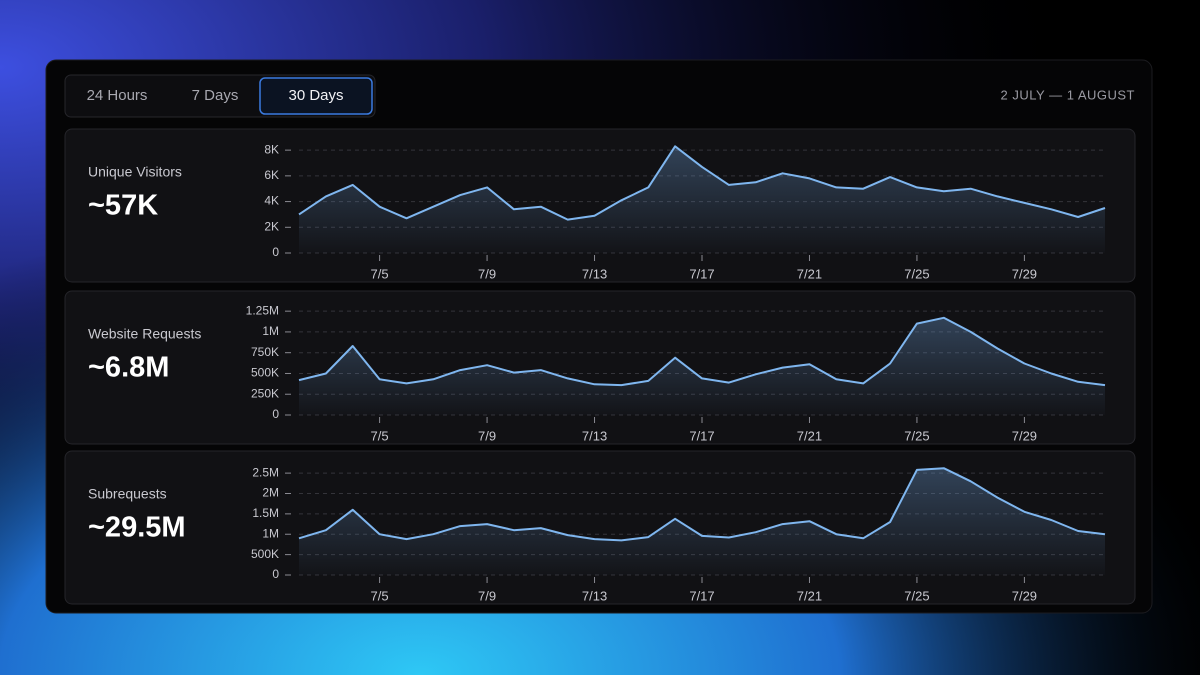  What do you see at coordinates (271, 175) in the screenshot?
I see `y-tick-label: 6K` at bounding box center [271, 175].